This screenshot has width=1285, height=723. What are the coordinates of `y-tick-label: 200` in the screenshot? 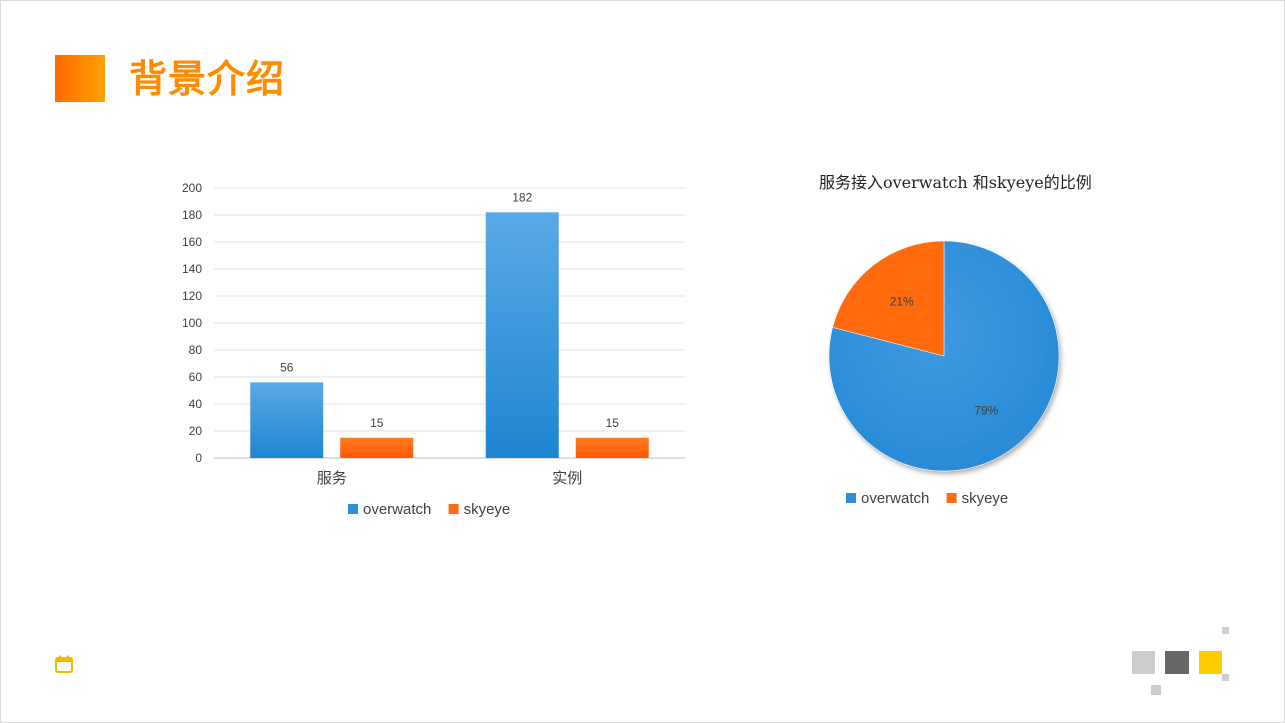 It's located at (192, 188).